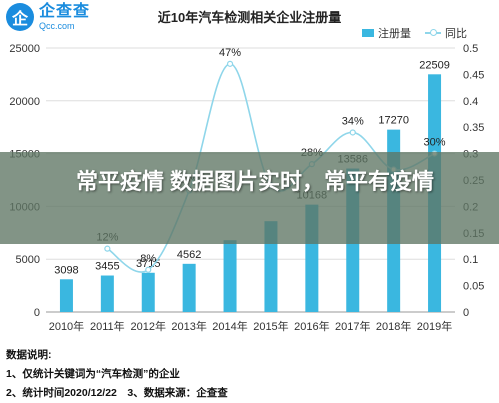 The height and width of the screenshot is (403, 499). Describe the element at coordinates (20, 17) in the screenshot. I see `brand-mark-icon: 企` at that location.